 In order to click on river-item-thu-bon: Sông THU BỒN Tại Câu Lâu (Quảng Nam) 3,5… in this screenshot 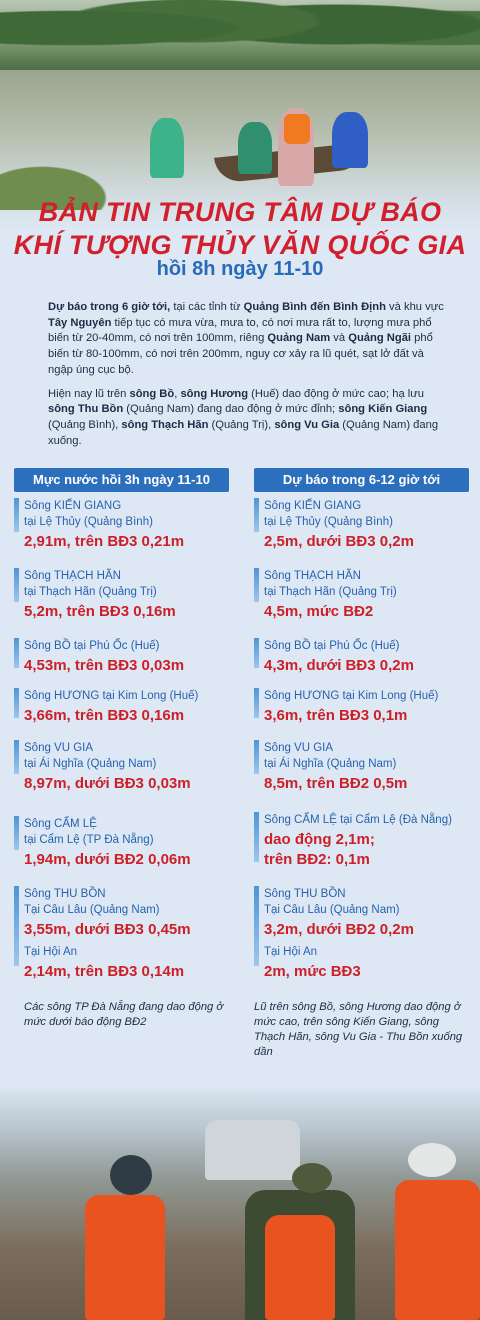, I will do `click(121, 934)`.